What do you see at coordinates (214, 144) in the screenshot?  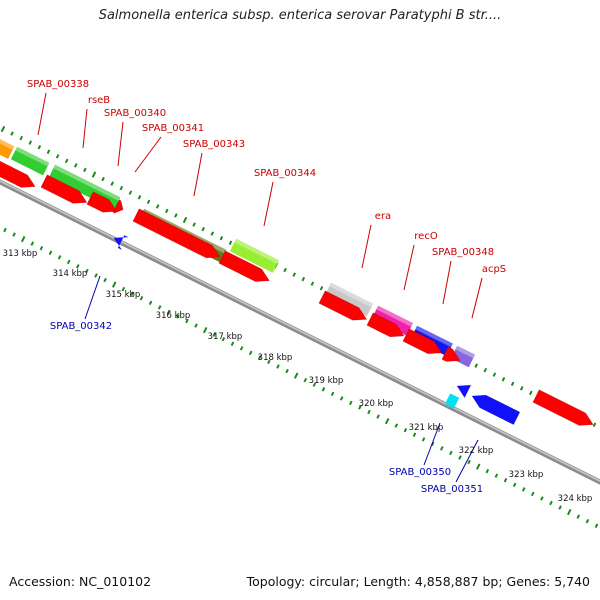 I see `gene-label: SPAB_00343` at bounding box center [214, 144].